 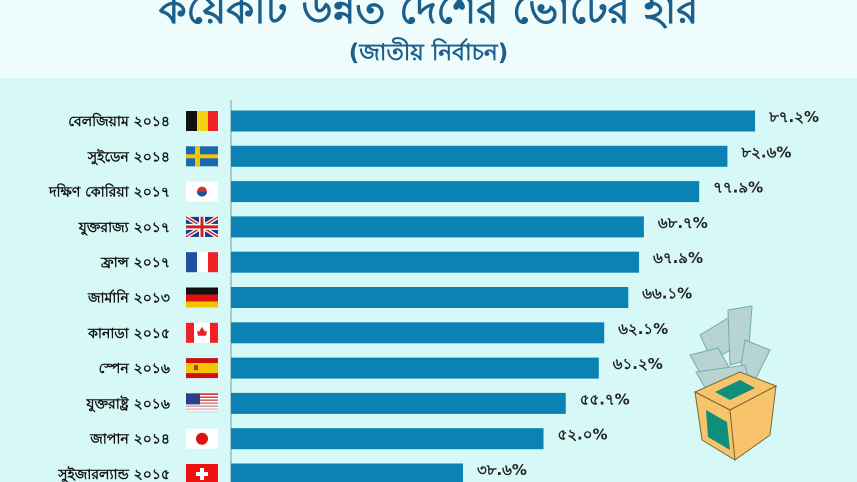 What do you see at coordinates (124, 228) in the screenshot?
I see `category-label: যুক্তরাজ্য ২০১৭` at bounding box center [124, 228].